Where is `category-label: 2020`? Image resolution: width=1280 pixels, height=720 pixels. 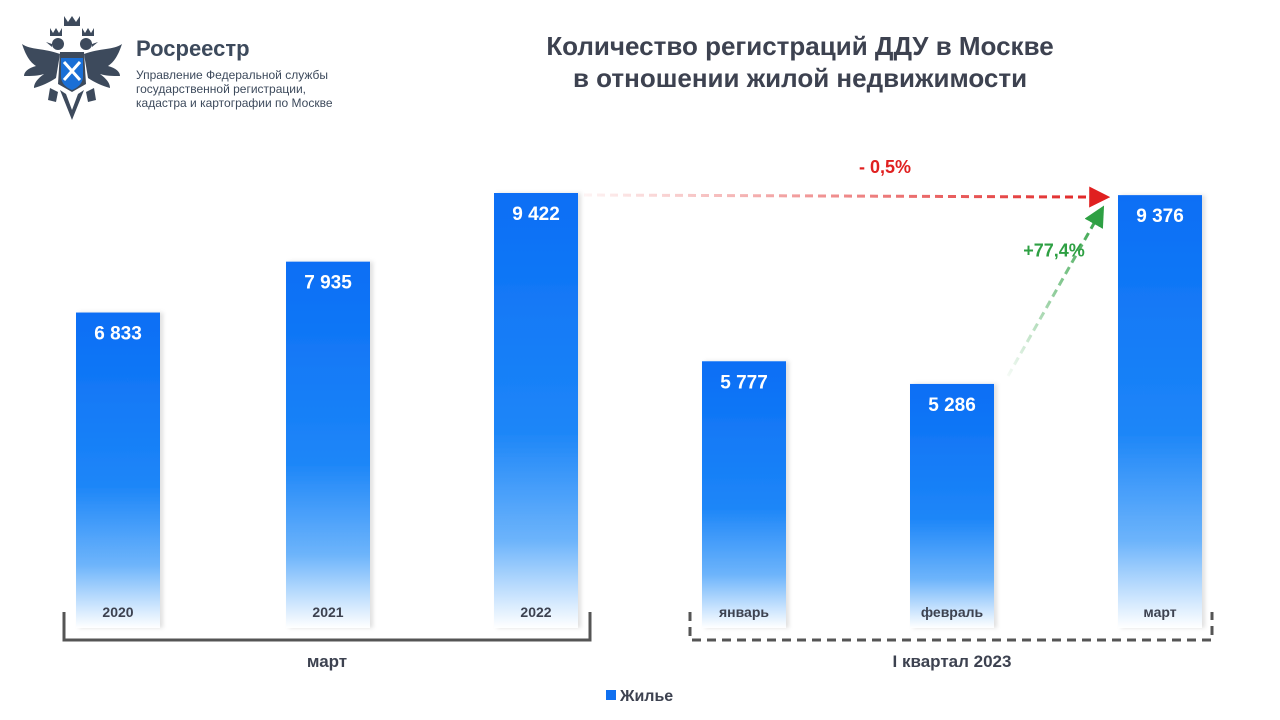
category-label: 2020 is located at coordinates (117, 612).